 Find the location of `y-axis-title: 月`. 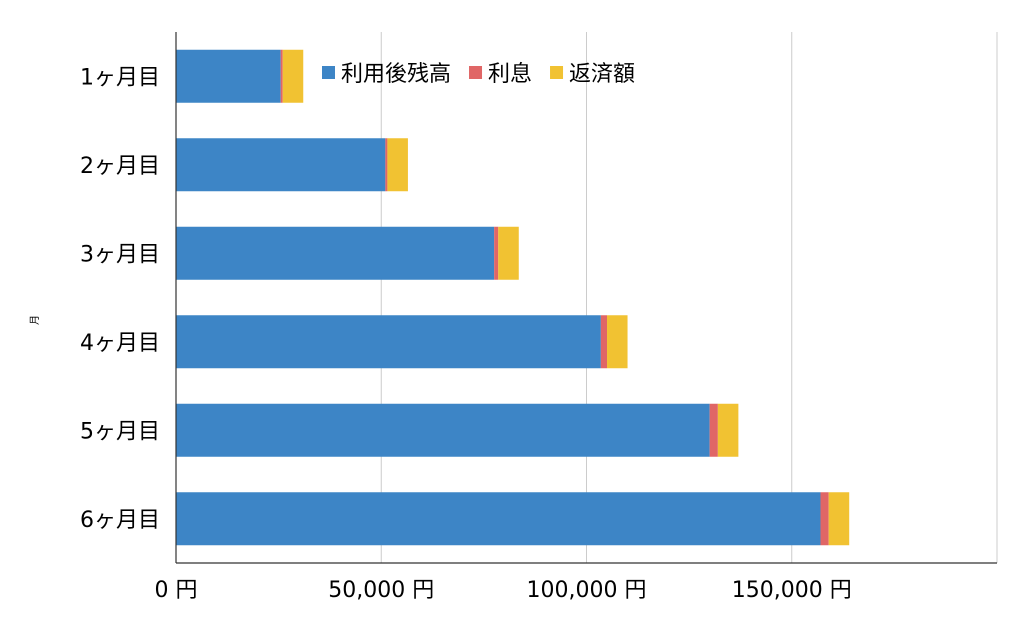

y-axis-title: 月 is located at coordinates (35, 320).